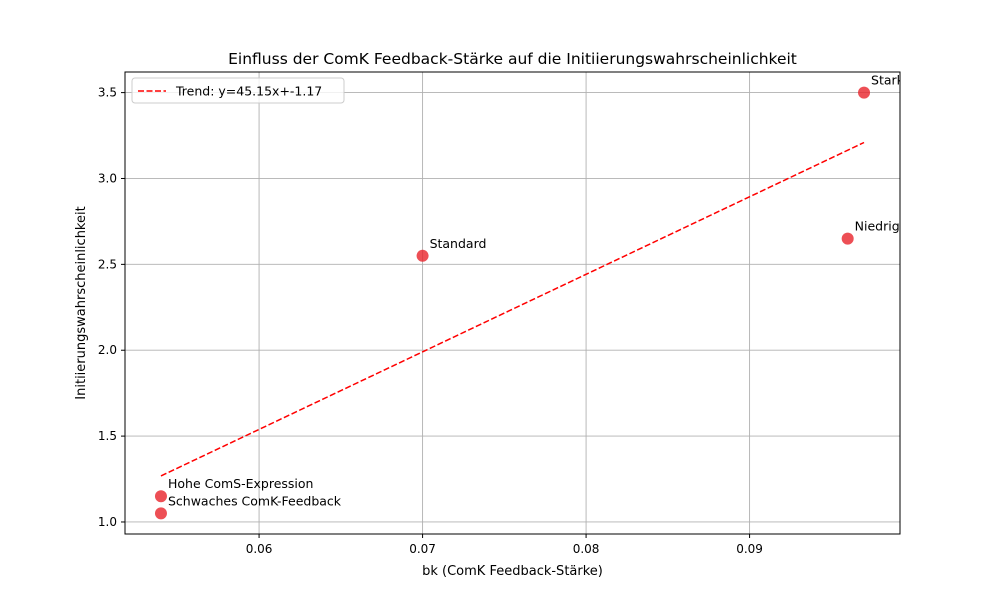 The image size is (1000, 600). What do you see at coordinates (586, 549) in the screenshot?
I see `x-tick-label: 0.08` at bounding box center [586, 549].